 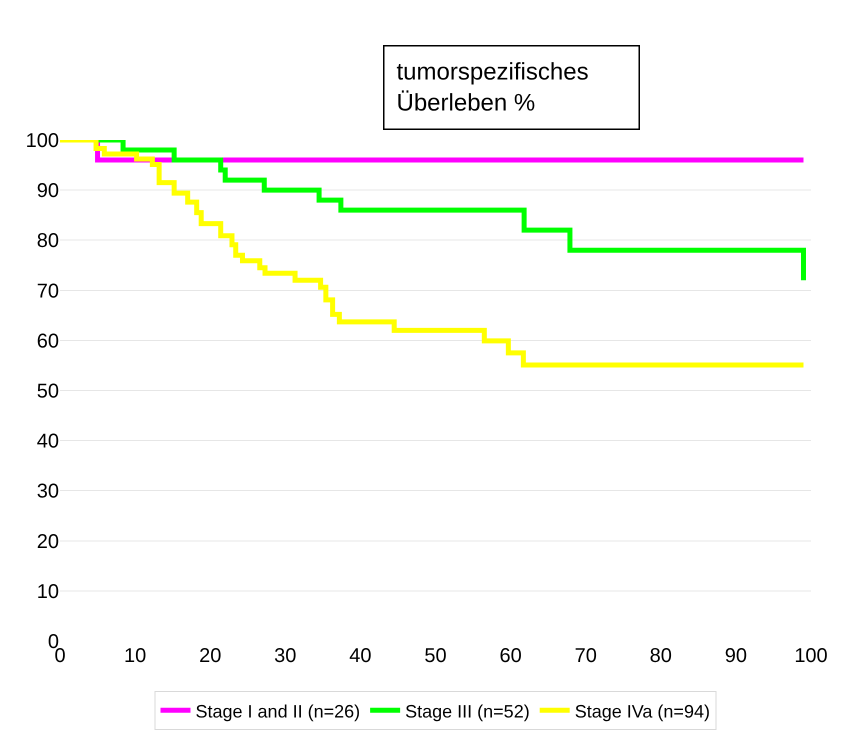 What do you see at coordinates (278, 711) in the screenshot?
I see `legend-label: Stage I and II (n=26)` at bounding box center [278, 711].